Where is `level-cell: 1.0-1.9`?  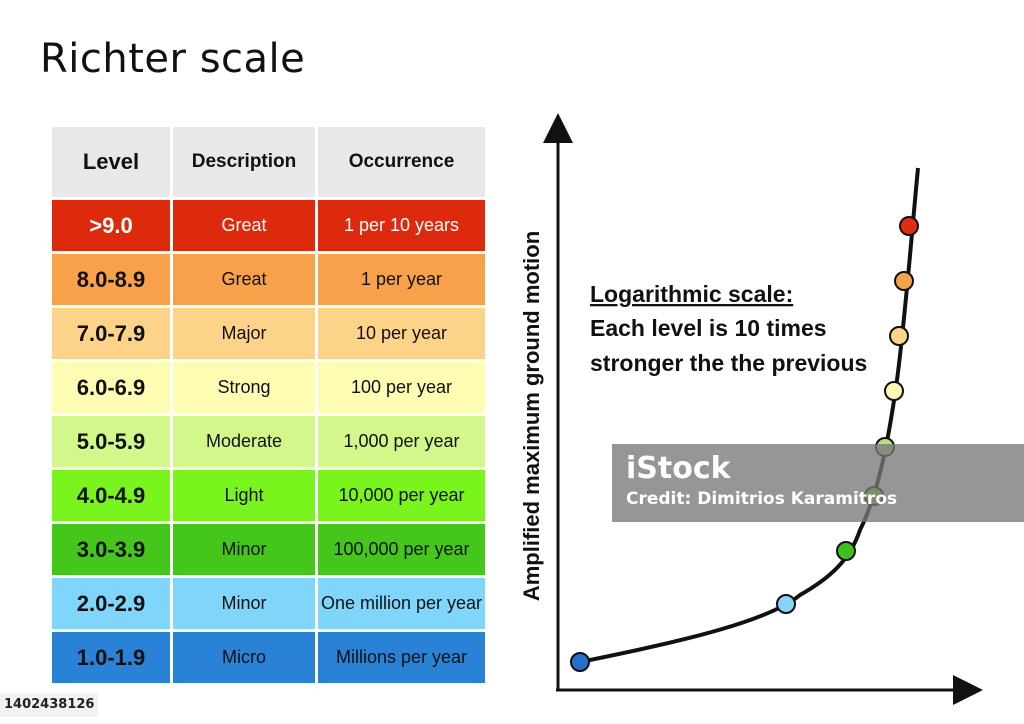 level-cell: 1.0-1.9 is located at coordinates (111, 657).